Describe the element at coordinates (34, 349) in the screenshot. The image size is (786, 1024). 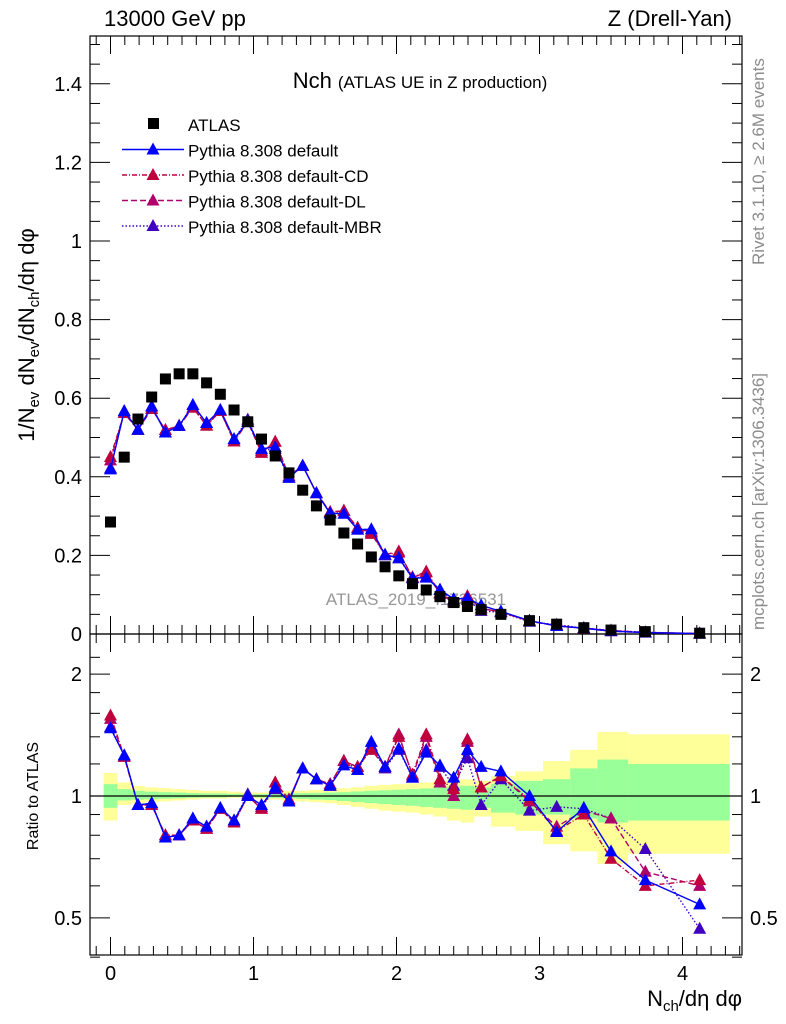
I see `subscript: ev` at that location.